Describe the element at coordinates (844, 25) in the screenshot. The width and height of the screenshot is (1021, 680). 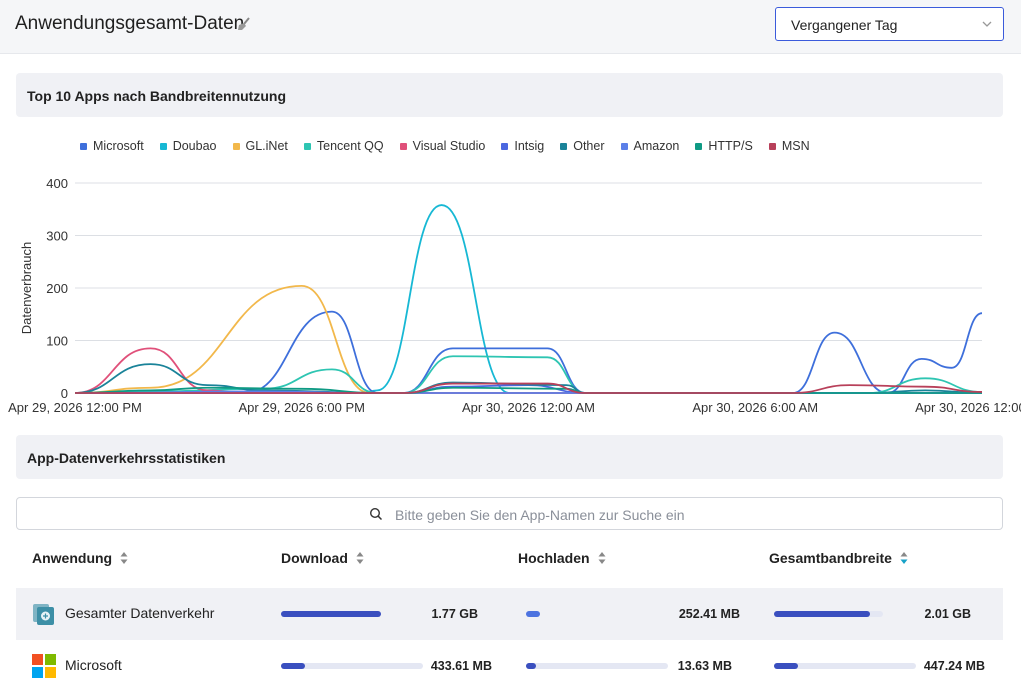
I see `time-range-value: Vergangener Tag` at that location.